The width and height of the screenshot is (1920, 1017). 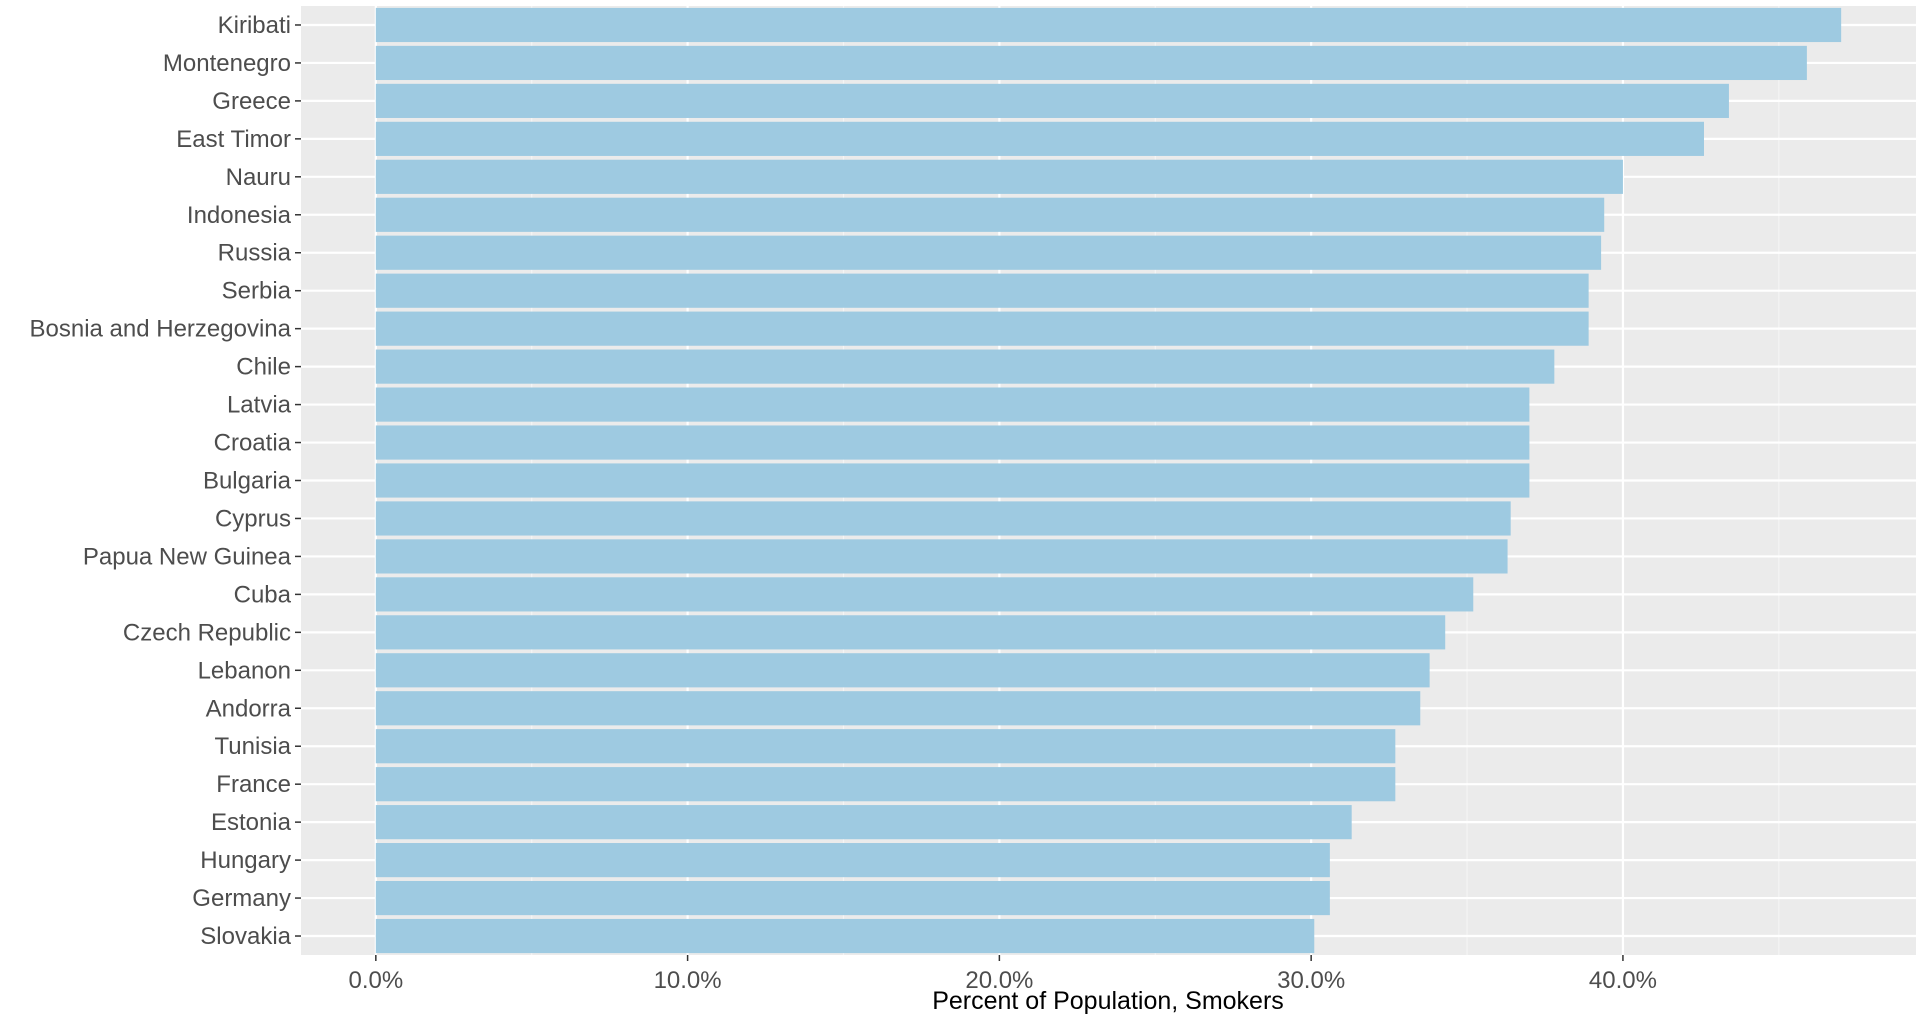 I want to click on y-tick-label: Russia, so click(x=255, y=253).